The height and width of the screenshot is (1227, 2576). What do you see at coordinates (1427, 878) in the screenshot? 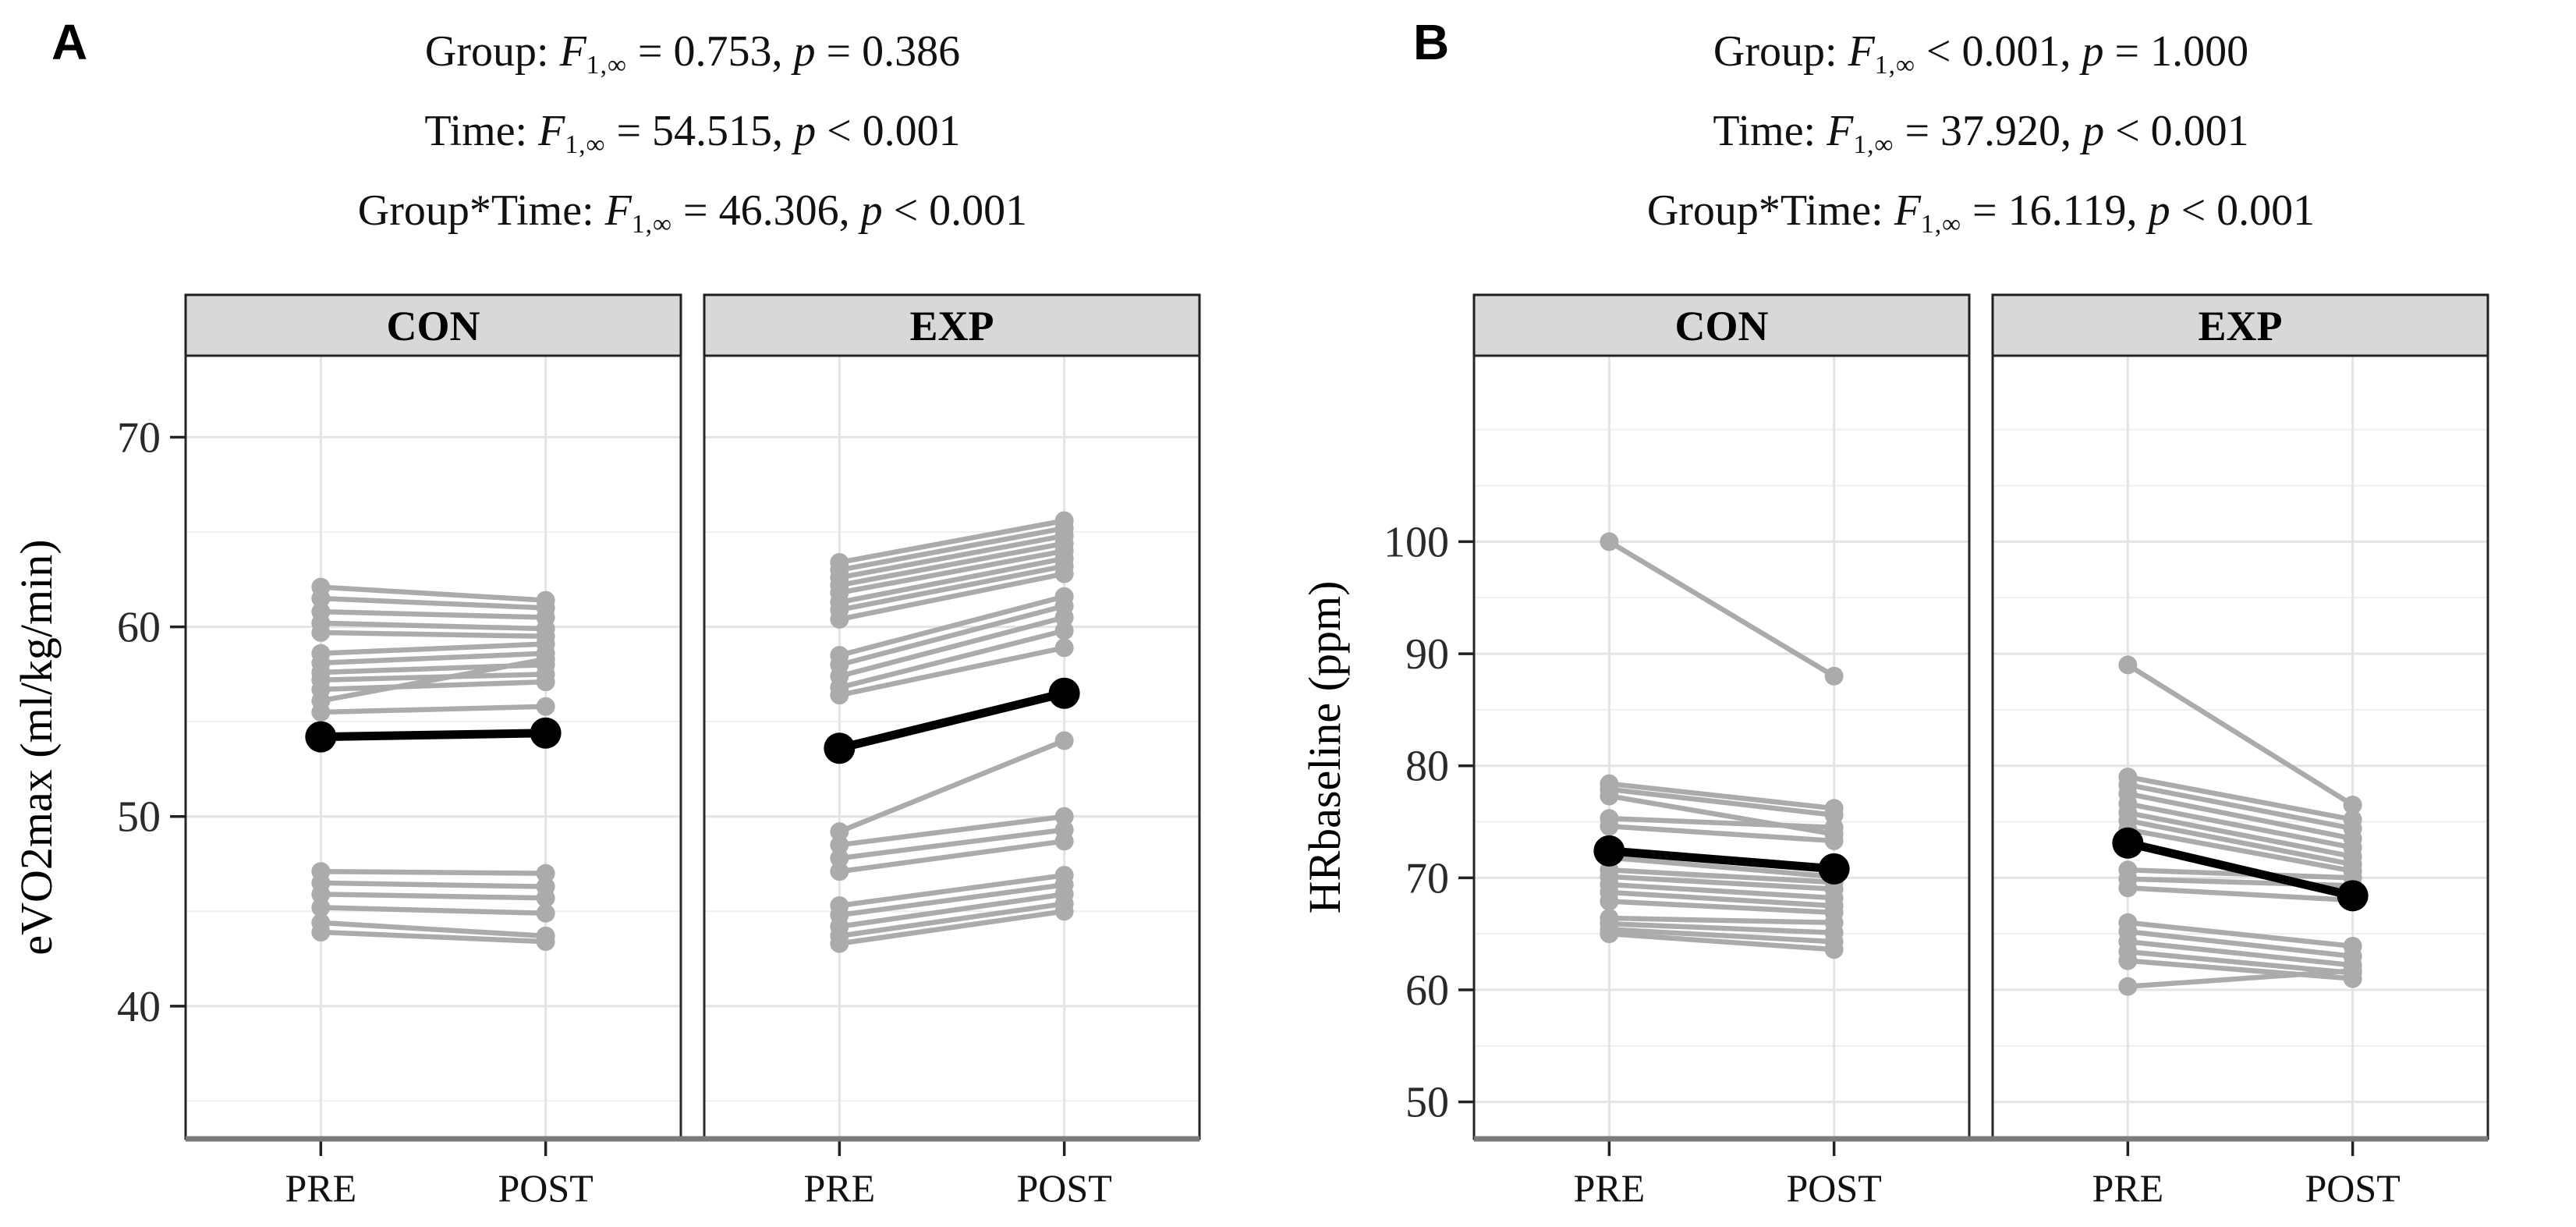
I see `y-tick-label: 70` at bounding box center [1427, 878].